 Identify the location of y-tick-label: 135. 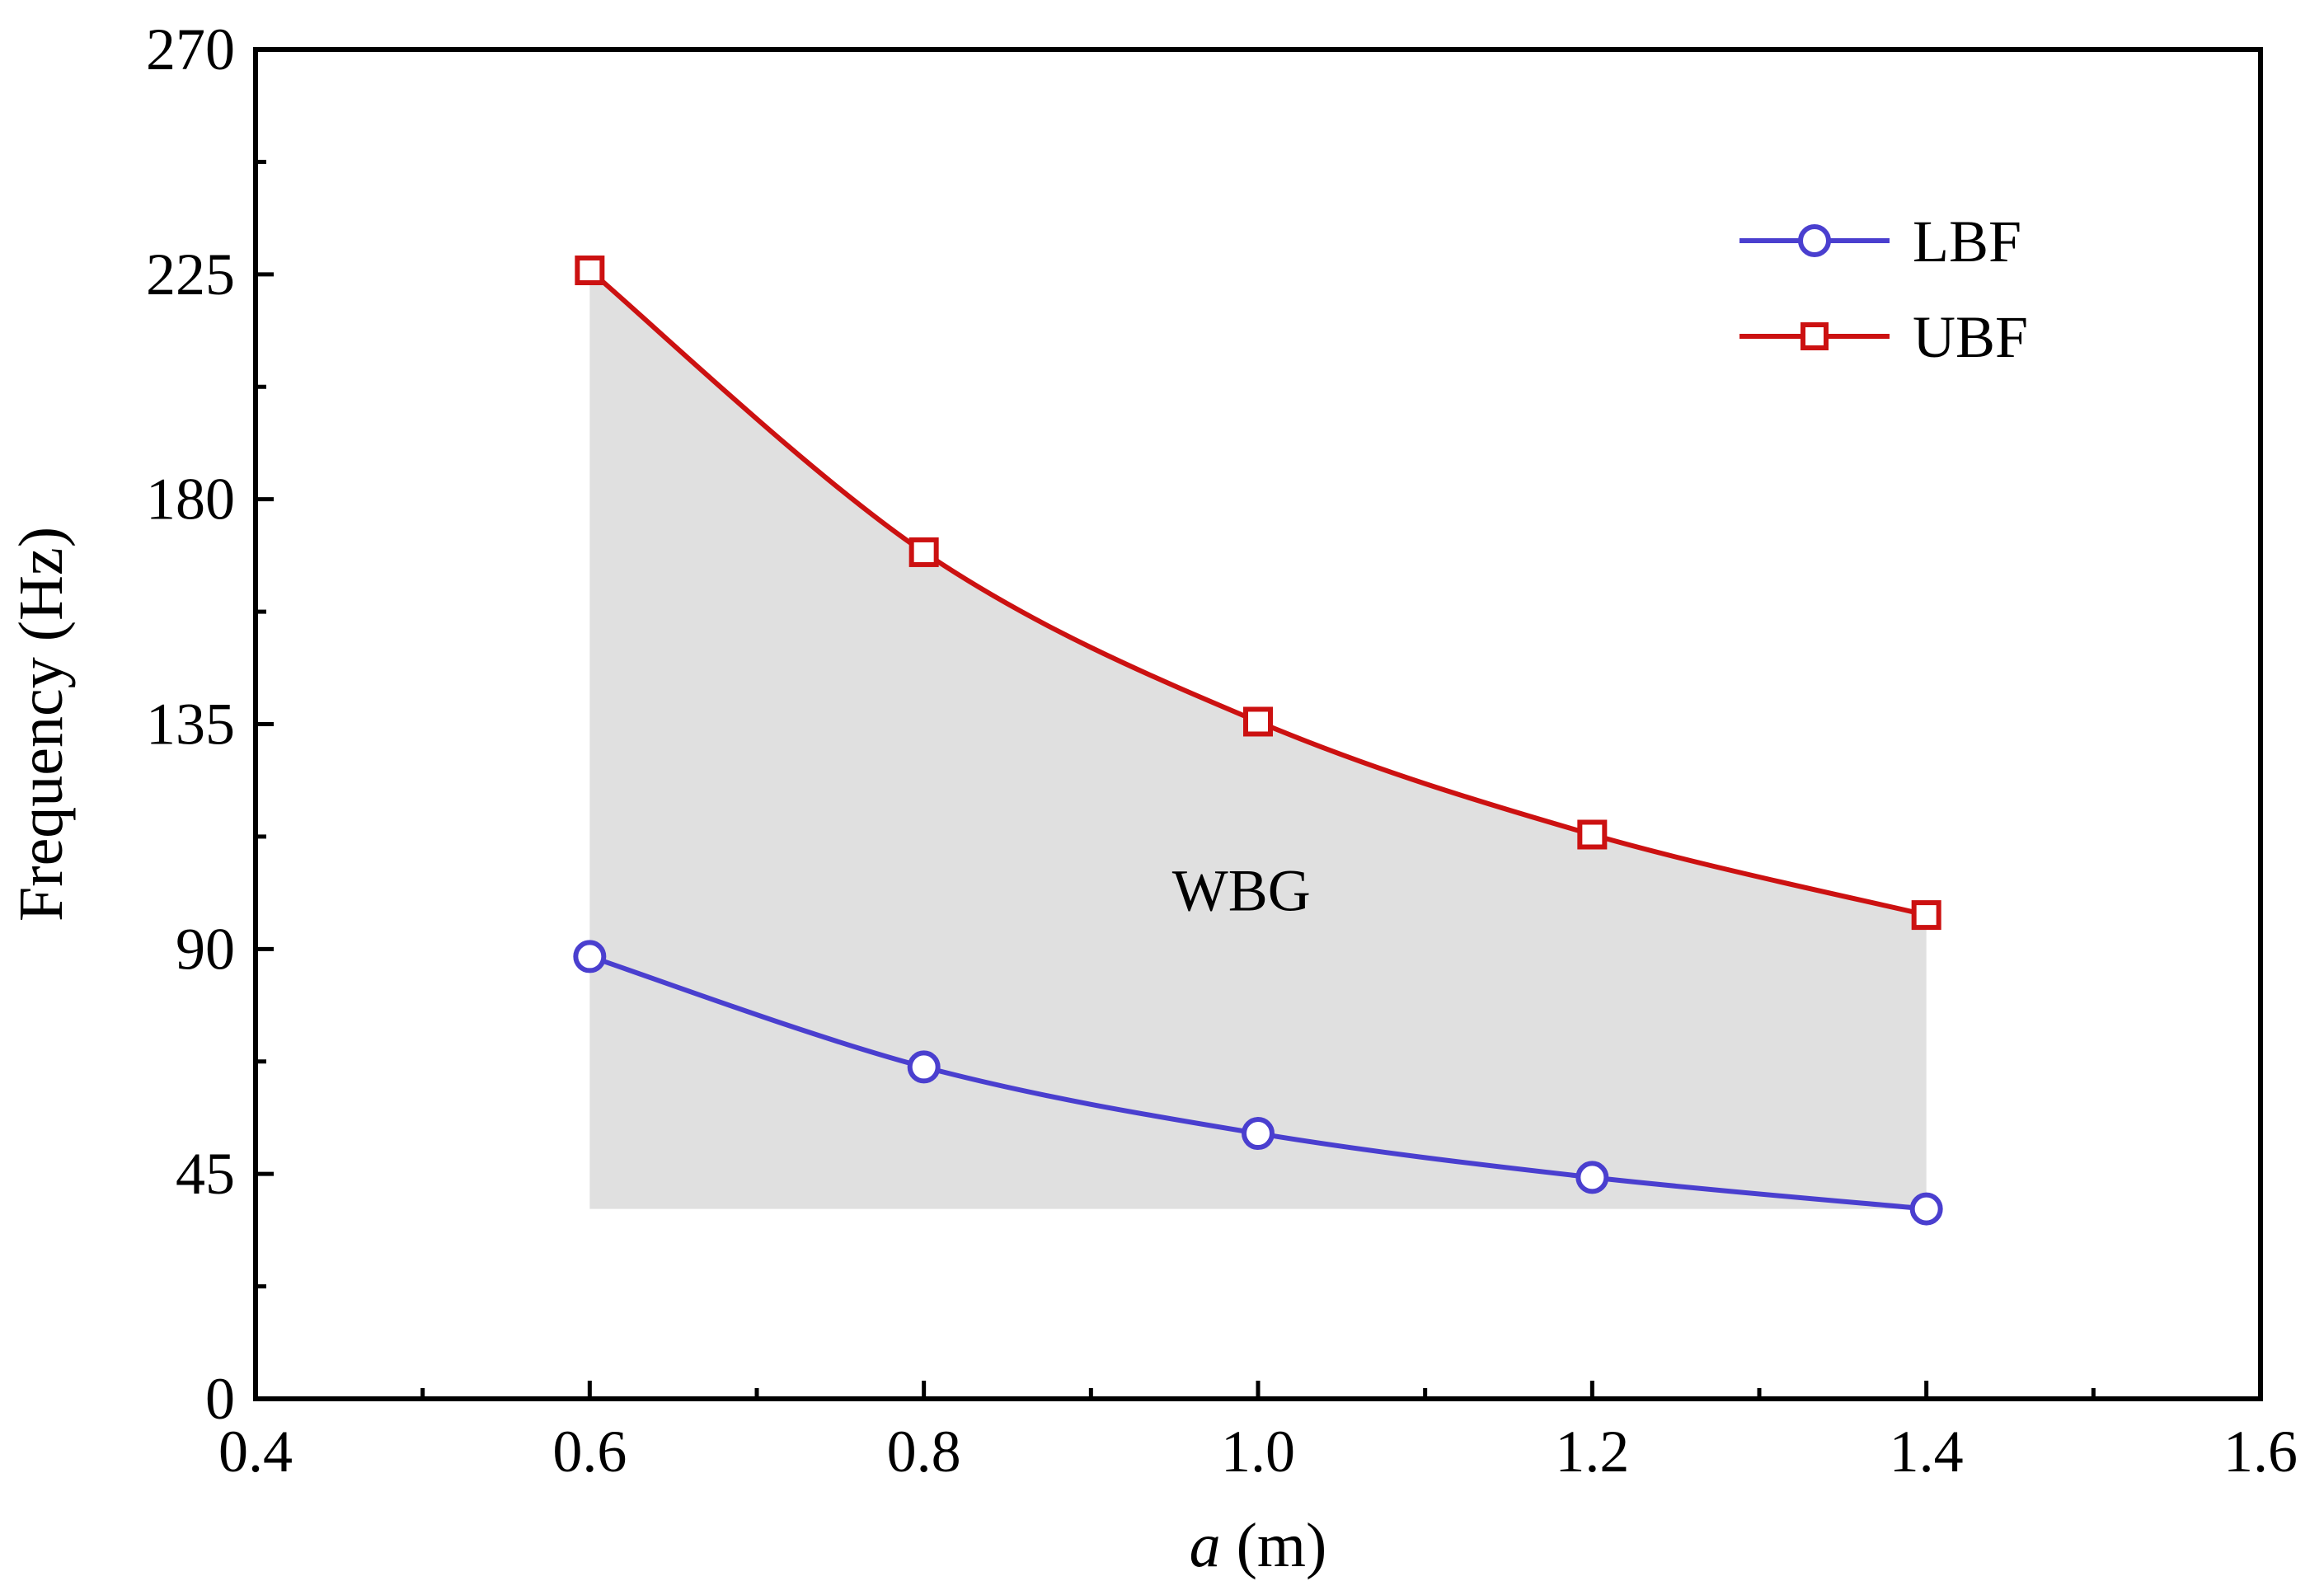
(190, 725).